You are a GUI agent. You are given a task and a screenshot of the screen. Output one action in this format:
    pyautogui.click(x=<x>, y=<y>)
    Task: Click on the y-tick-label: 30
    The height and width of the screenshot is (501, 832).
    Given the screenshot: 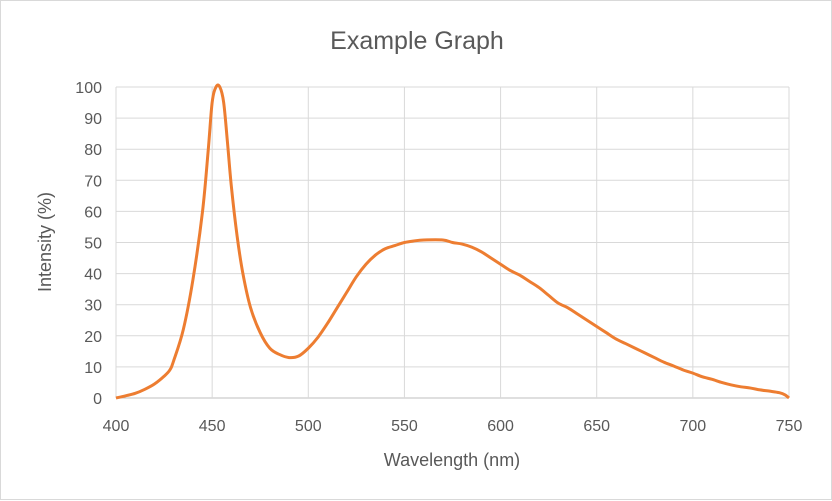 What is the action you would take?
    pyautogui.click(x=93, y=306)
    